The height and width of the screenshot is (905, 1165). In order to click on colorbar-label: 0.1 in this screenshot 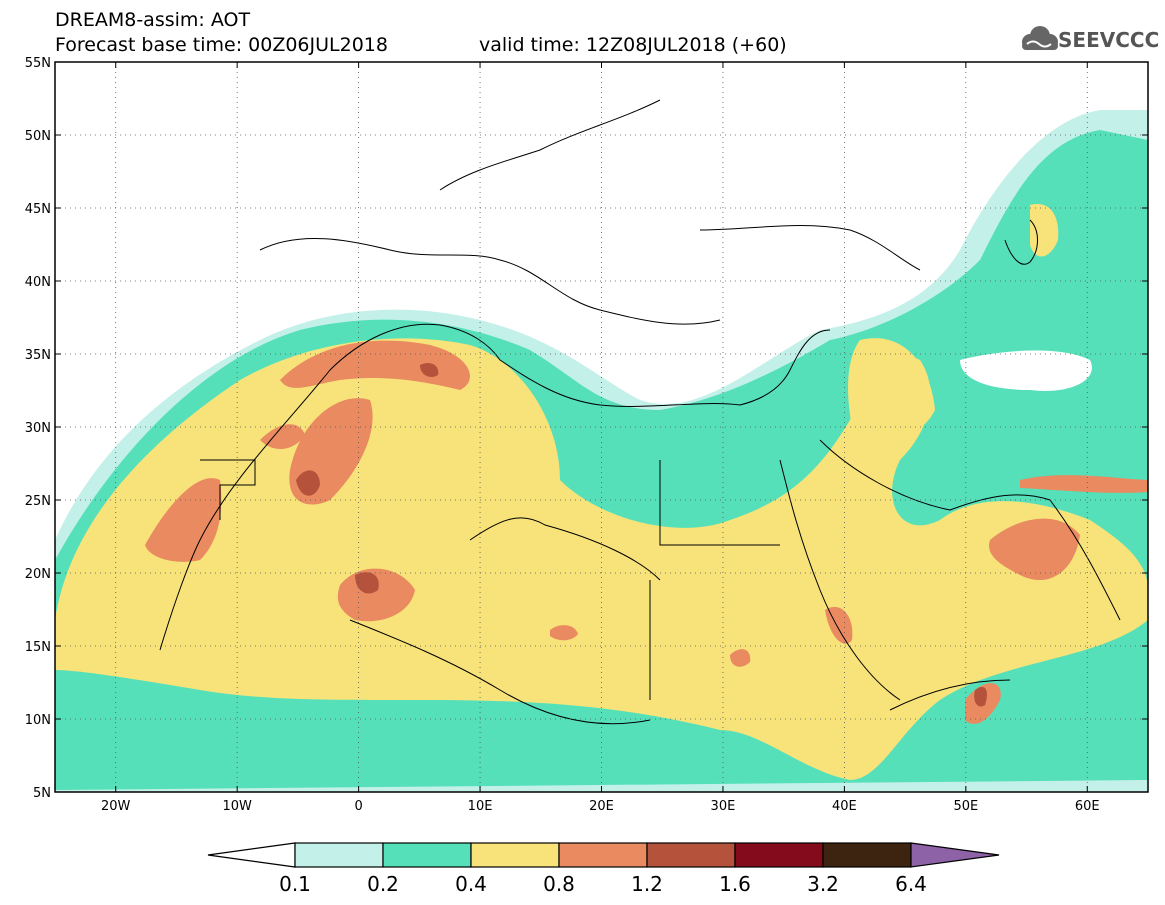, I will do `click(295, 884)`.